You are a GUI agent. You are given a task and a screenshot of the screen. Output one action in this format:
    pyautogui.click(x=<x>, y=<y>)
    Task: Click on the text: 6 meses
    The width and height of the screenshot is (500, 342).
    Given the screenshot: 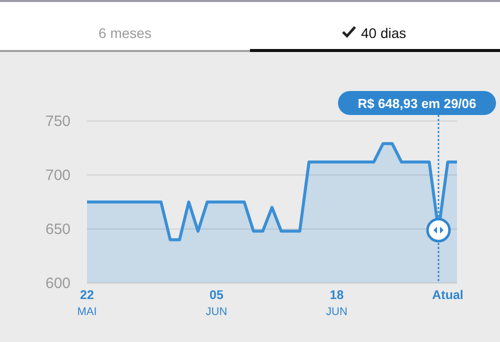 What is the action you would take?
    pyautogui.click(x=125, y=33)
    